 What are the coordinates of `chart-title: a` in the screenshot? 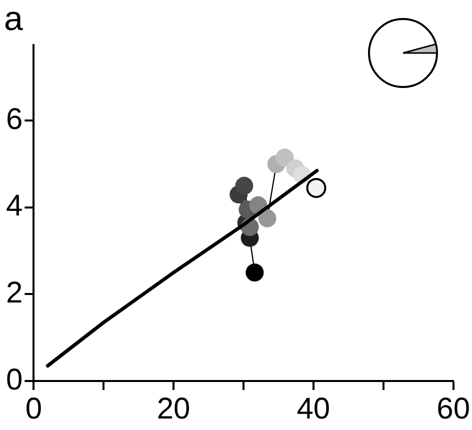 It's located at (13, 19).